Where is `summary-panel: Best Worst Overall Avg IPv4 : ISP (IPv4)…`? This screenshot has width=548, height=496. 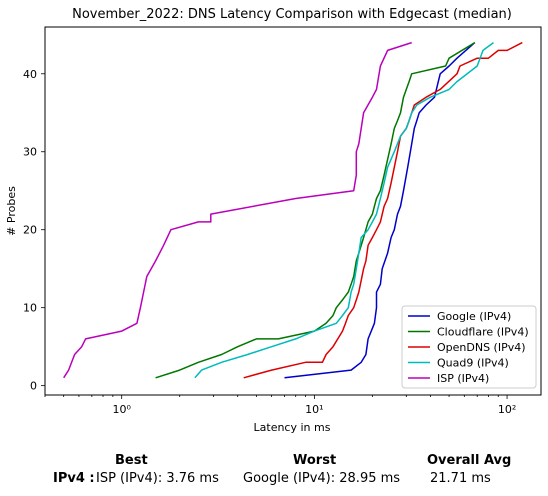
summary-panel: Best Worst Overall Avg IPv4 : ISP (IPv4)… is located at coordinates (274, 472).